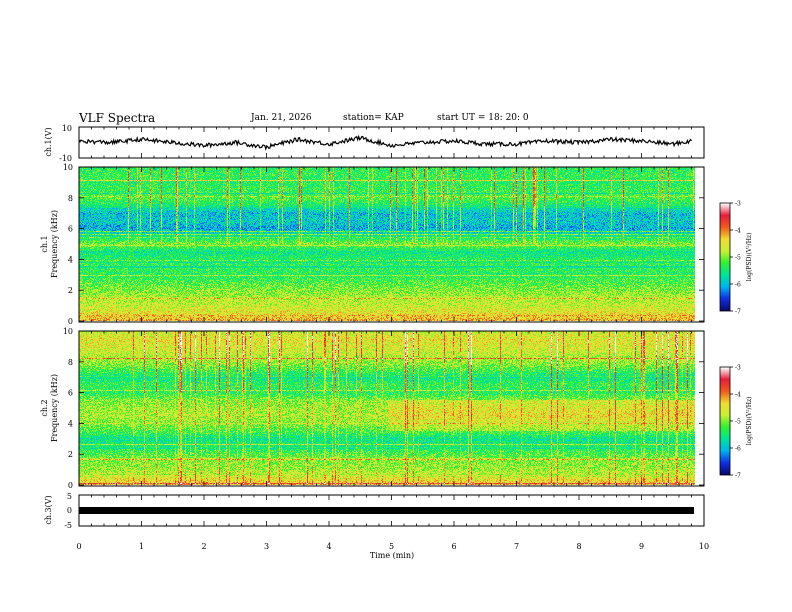  What do you see at coordinates (385, 142) in the screenshot?
I see `ch1-voltage-trace` at bounding box center [385, 142].